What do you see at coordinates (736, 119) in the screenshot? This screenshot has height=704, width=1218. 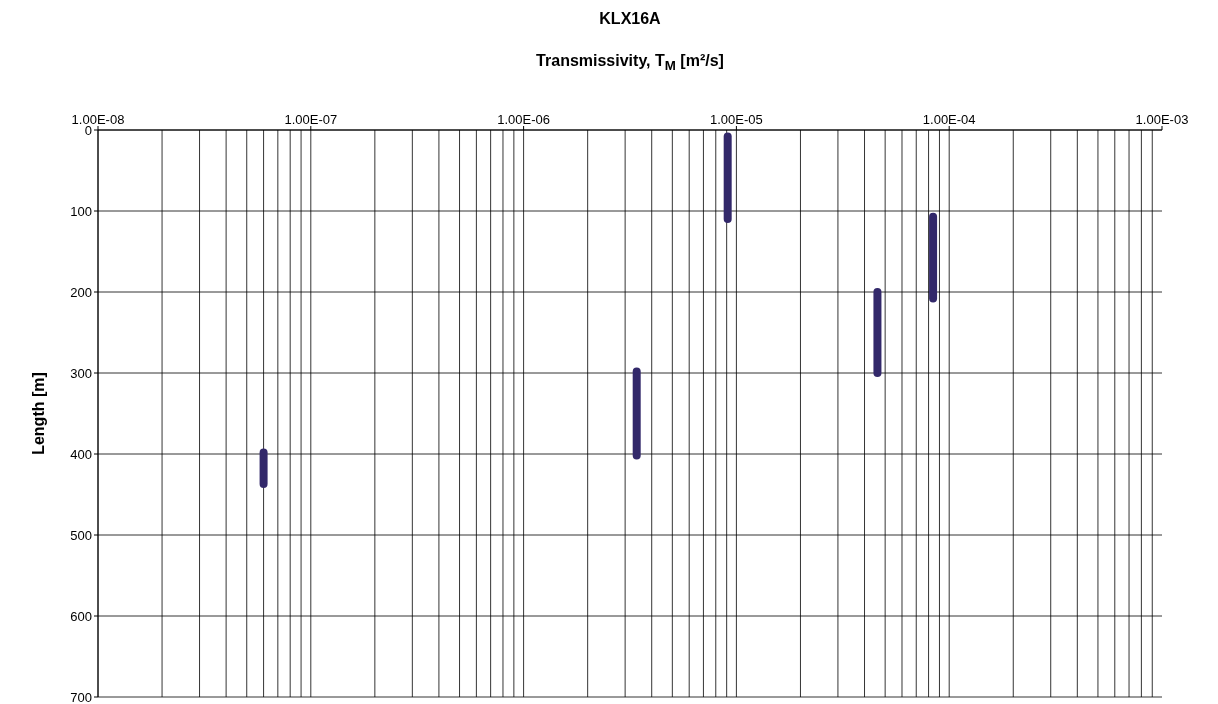 I see `x-tick-label: 1.00E-05` at bounding box center [736, 119].